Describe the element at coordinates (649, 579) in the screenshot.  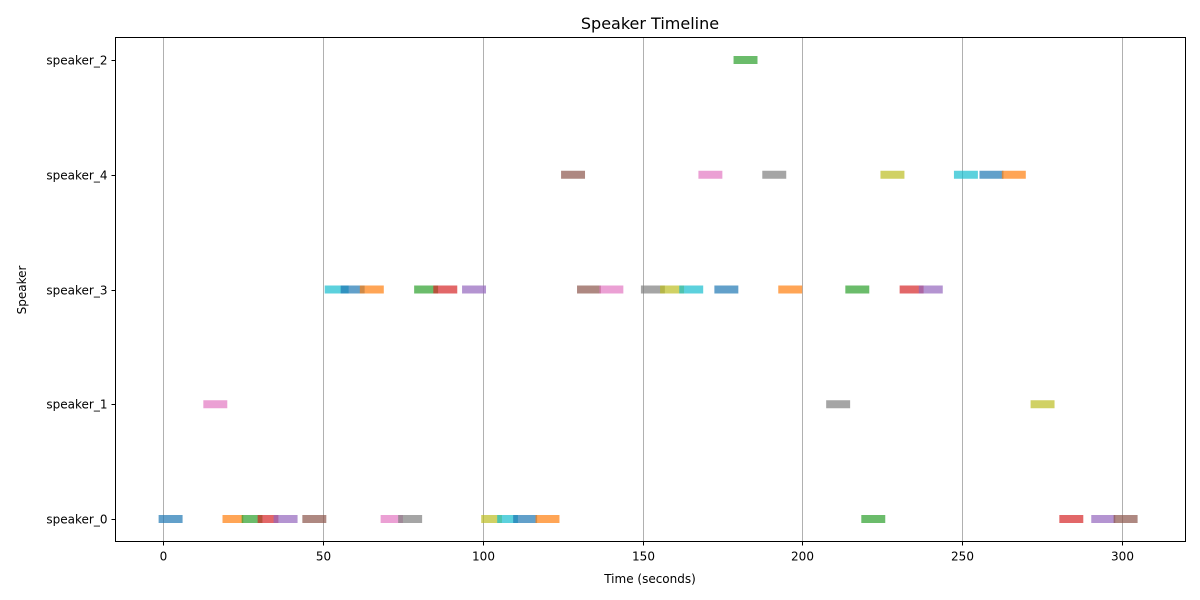
I see `x-axis-label: Time (seconds)` at that location.